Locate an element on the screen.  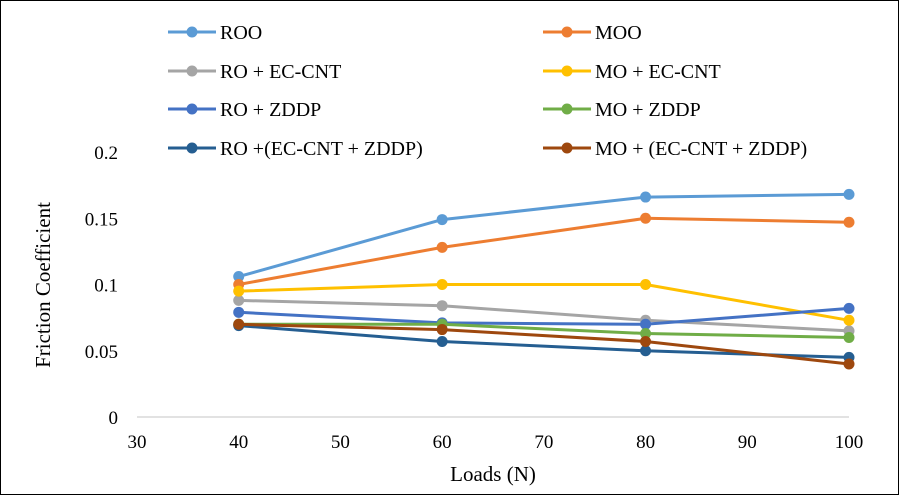
legend-label: RO + ZDDP is located at coordinates (270, 110).